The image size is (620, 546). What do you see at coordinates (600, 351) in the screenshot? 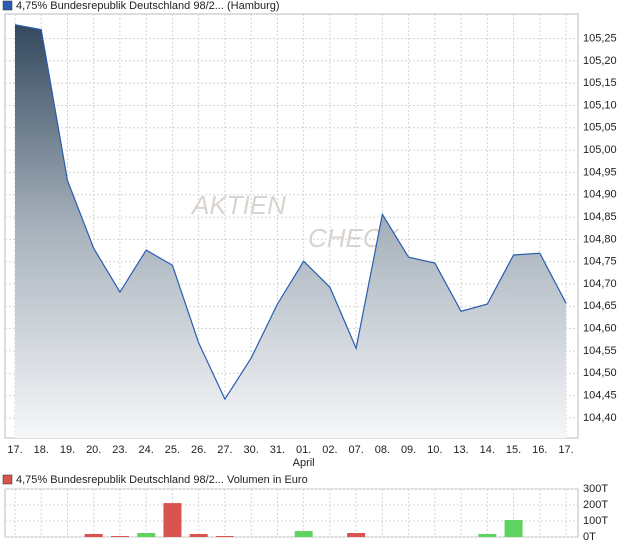
I see `y-tick-label: 104,55` at bounding box center [600, 351].